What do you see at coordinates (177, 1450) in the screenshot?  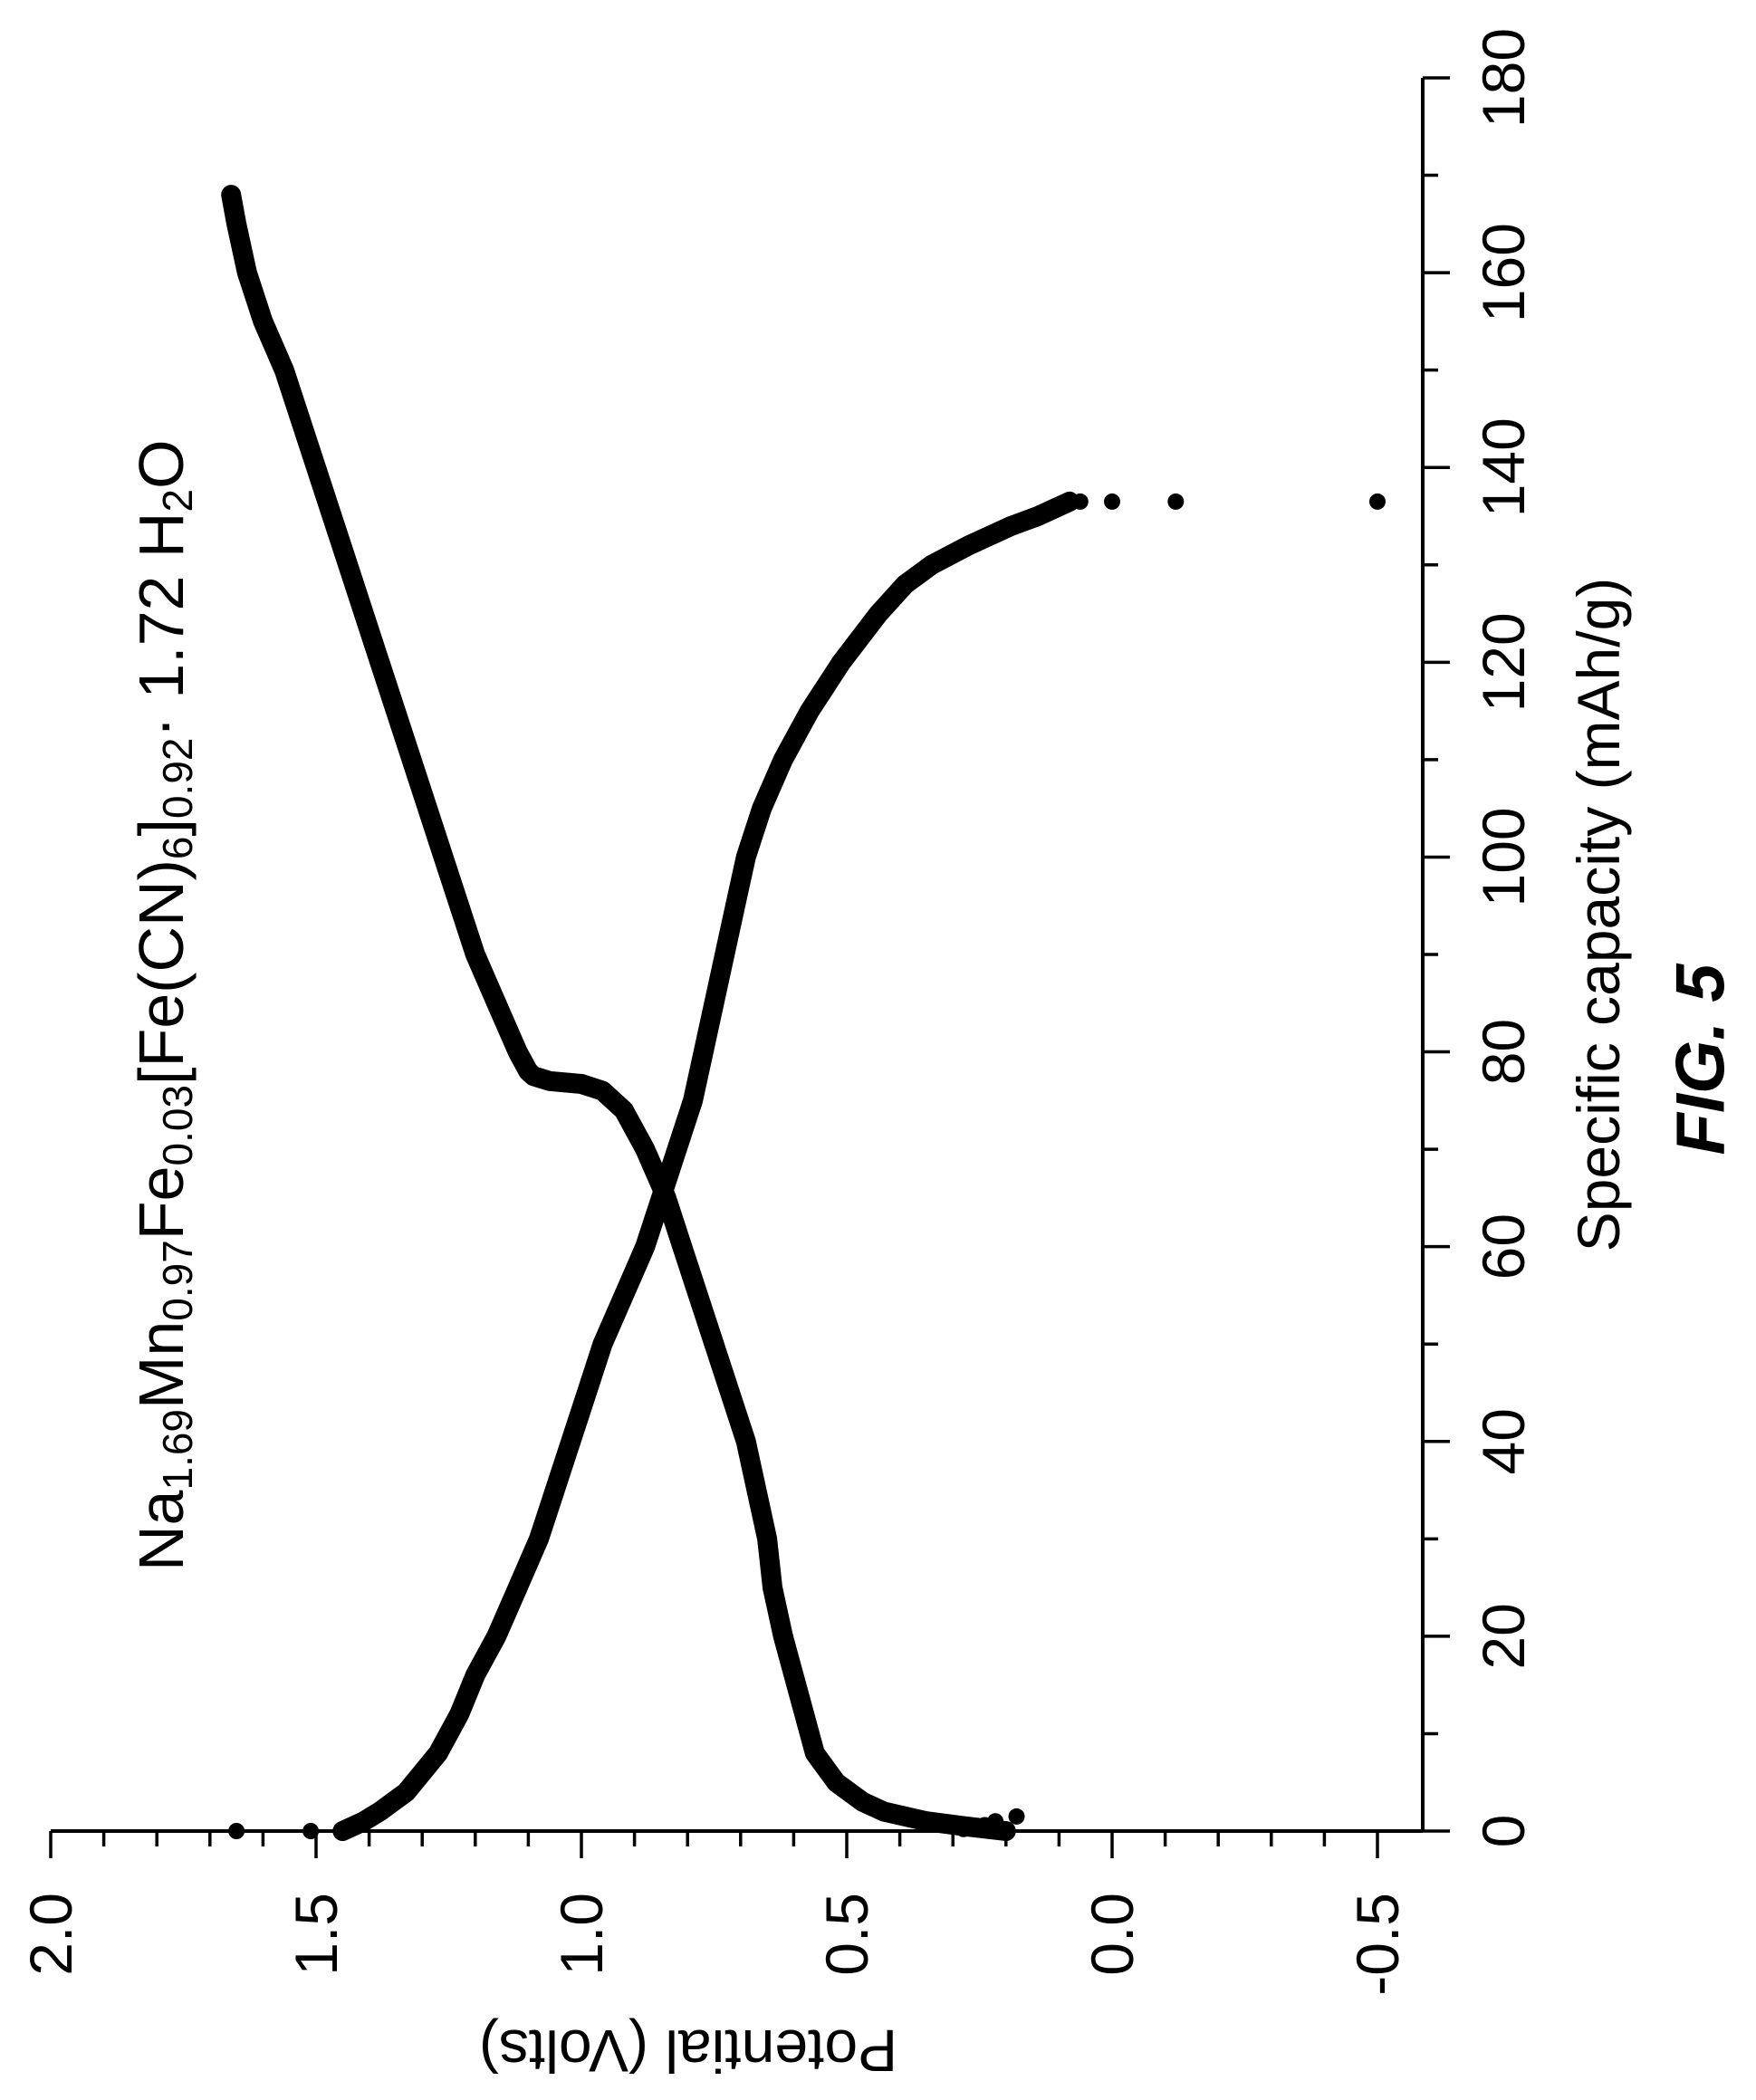 I see `title-subscript: 1.69` at bounding box center [177, 1450].